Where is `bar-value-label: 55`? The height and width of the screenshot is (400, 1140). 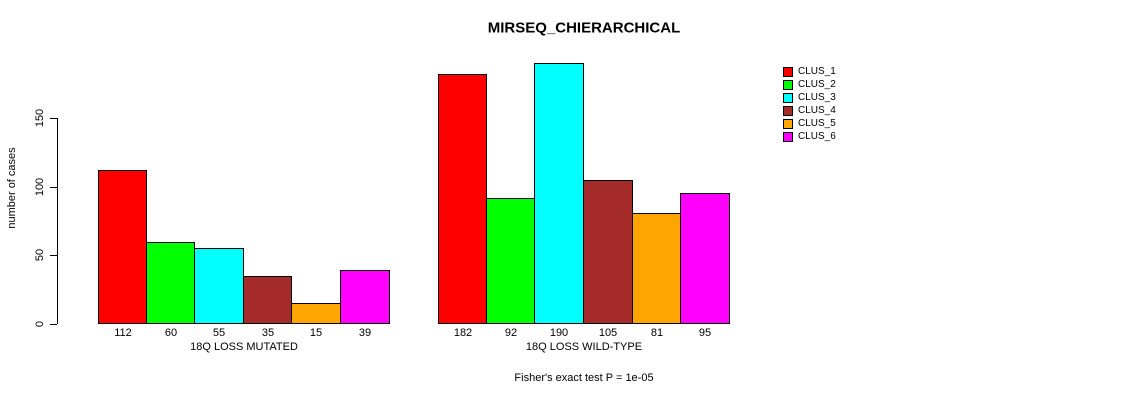
bar-value-label: 55 is located at coordinates (219, 333).